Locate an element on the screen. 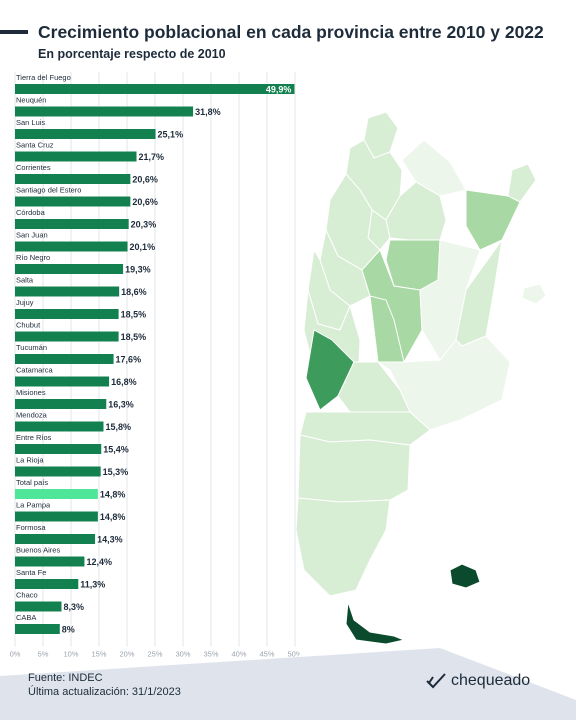  map-tierra-del-fuego is located at coordinates (375, 623).